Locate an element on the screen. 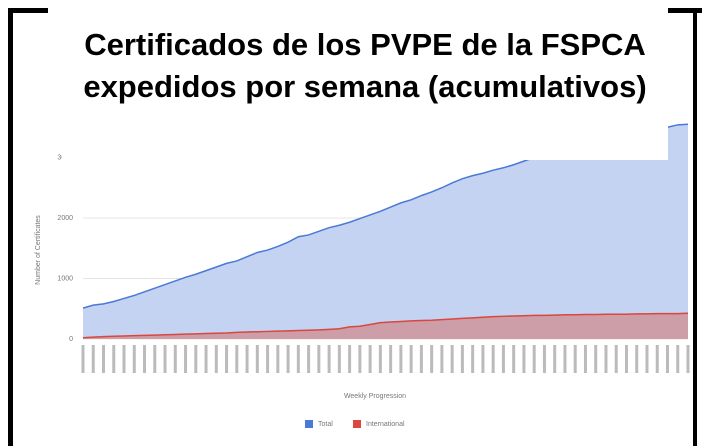 The height and width of the screenshot is (446, 702). line is located at coordinates (385, 325).